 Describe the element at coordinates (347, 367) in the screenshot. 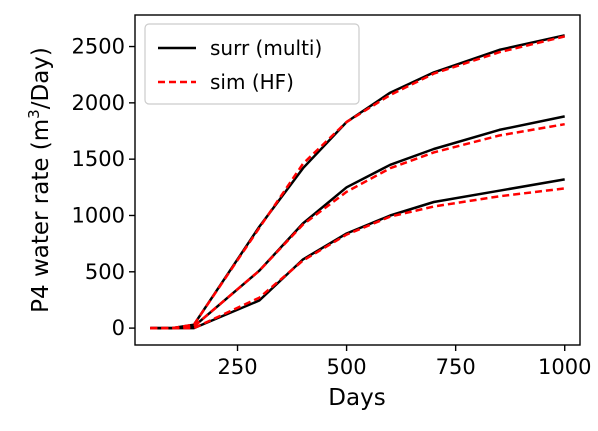

I see `x-tick-label: 500` at that location.